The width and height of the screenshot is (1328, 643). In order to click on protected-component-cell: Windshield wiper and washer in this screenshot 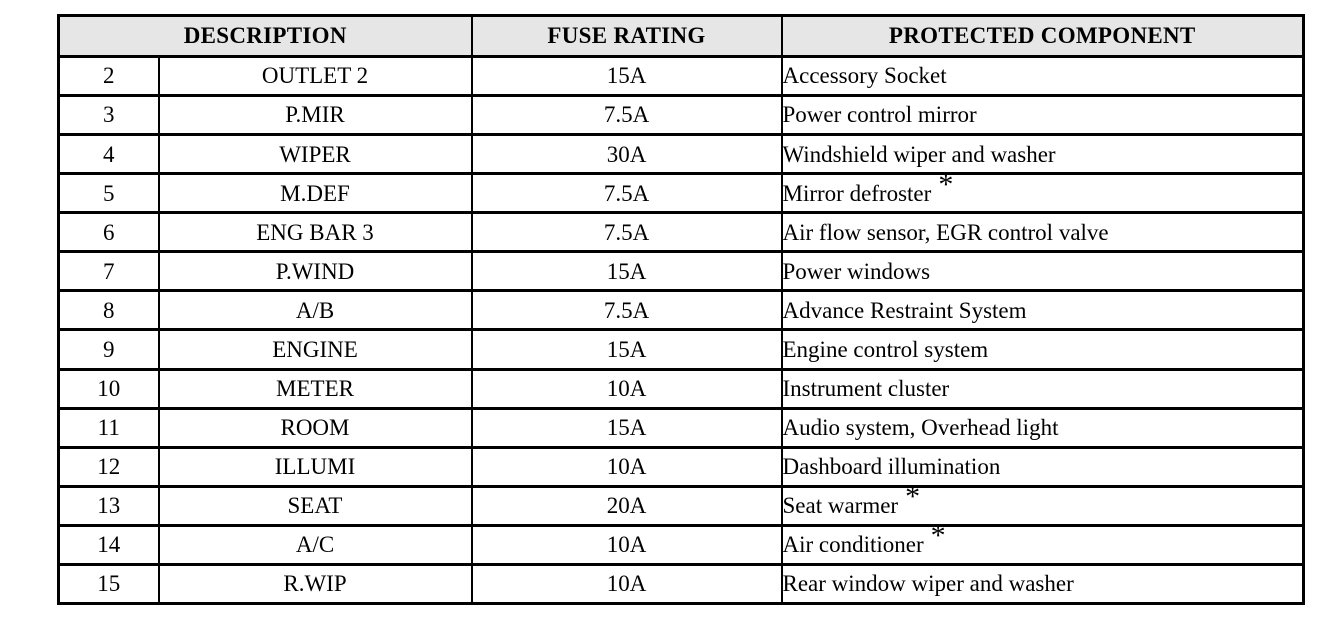, I will do `click(1042, 154)`.